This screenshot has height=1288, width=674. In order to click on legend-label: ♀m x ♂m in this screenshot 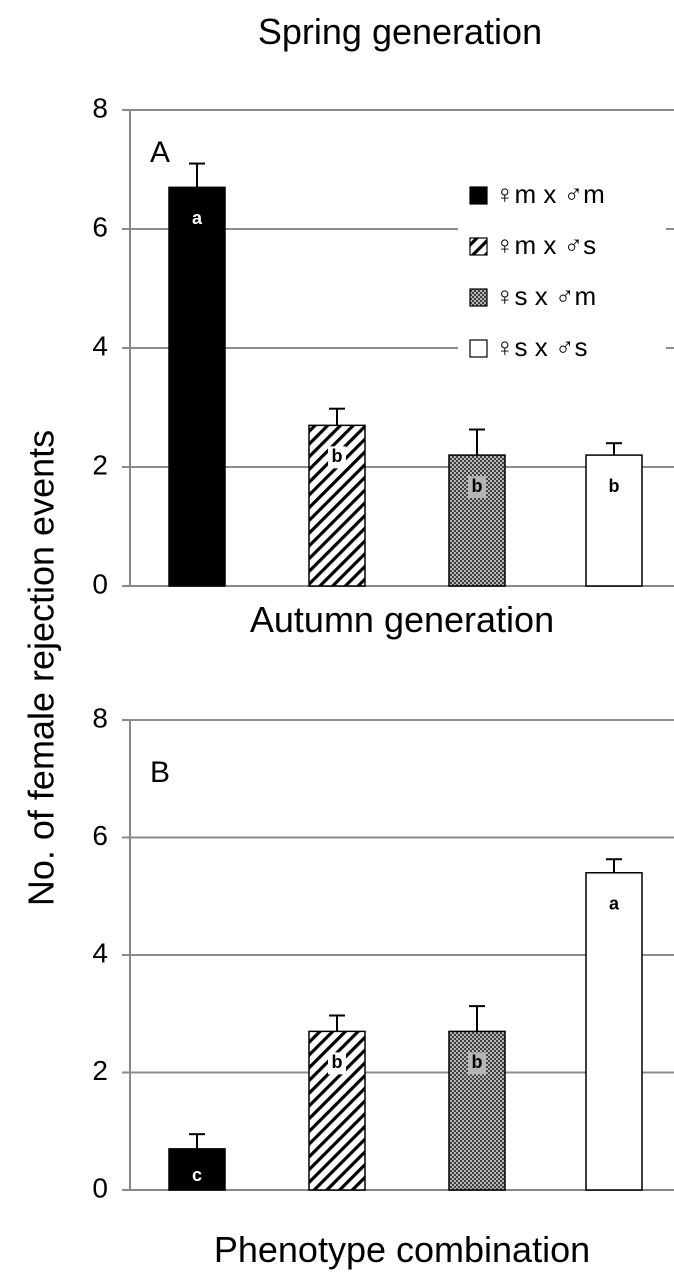, I will do `click(550, 194)`.